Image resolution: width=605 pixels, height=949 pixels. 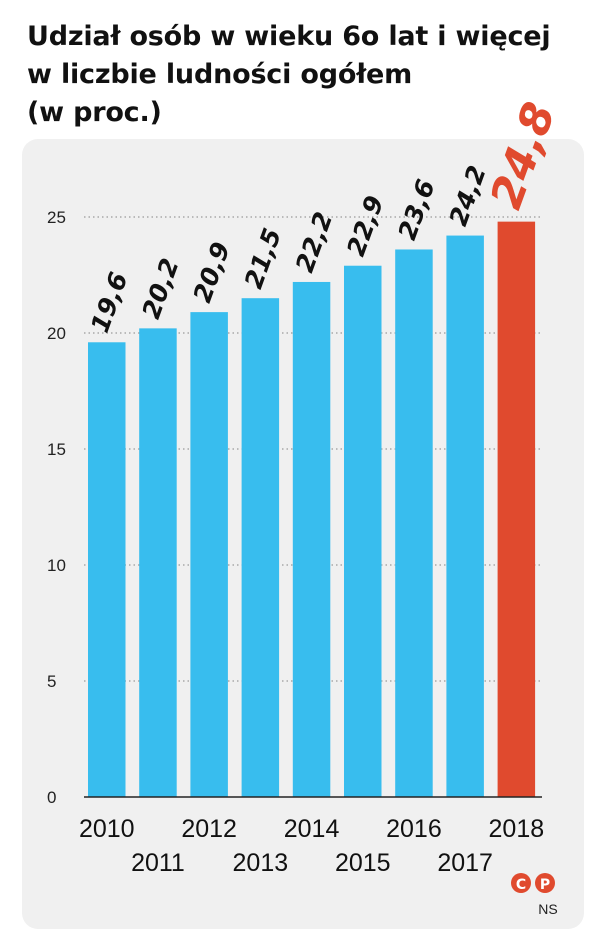 What do you see at coordinates (523, 155) in the screenshot?
I see `value-label: 24,8` at bounding box center [523, 155].